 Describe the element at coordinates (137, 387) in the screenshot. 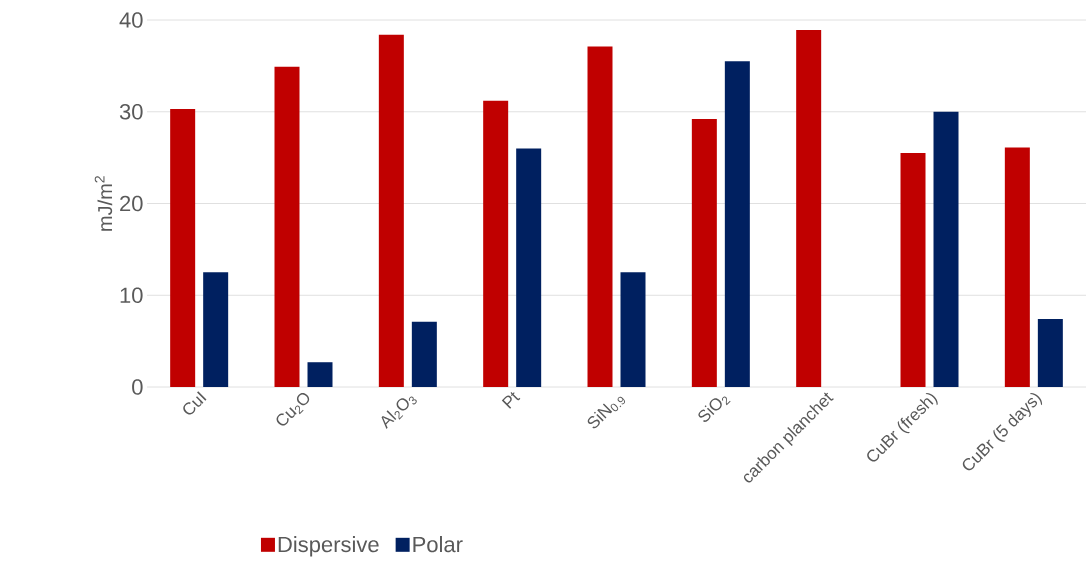

I see `y-tick-label: 0` at that location.